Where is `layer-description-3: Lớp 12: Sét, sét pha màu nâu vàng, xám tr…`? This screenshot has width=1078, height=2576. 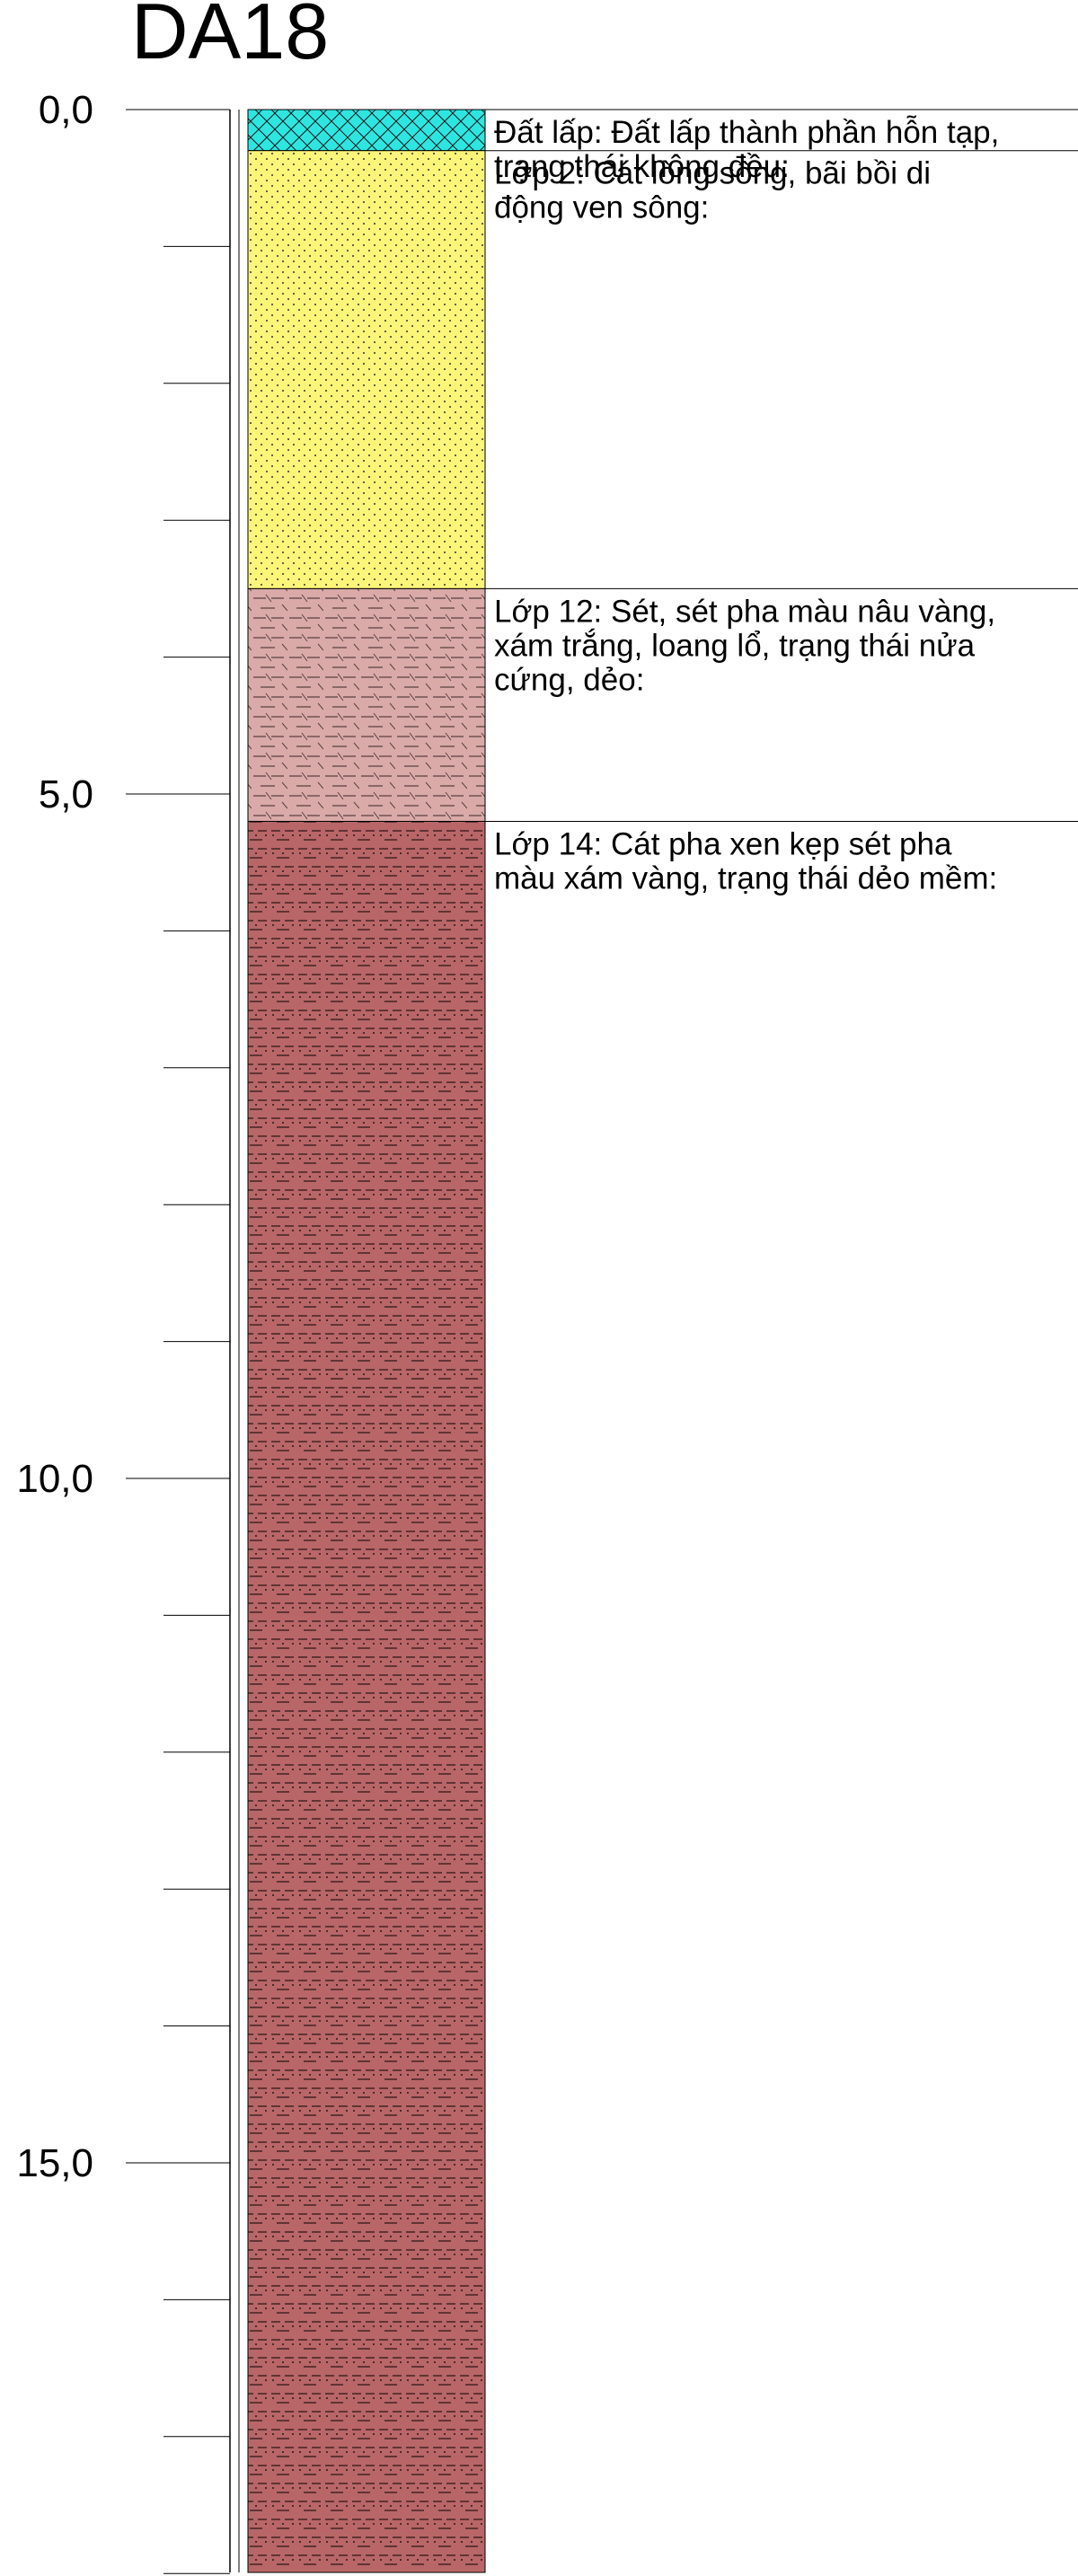 layer-description-3: Lớp 12: Sét, sét pha màu nâu vàng, xám tr… is located at coordinates (744, 645).